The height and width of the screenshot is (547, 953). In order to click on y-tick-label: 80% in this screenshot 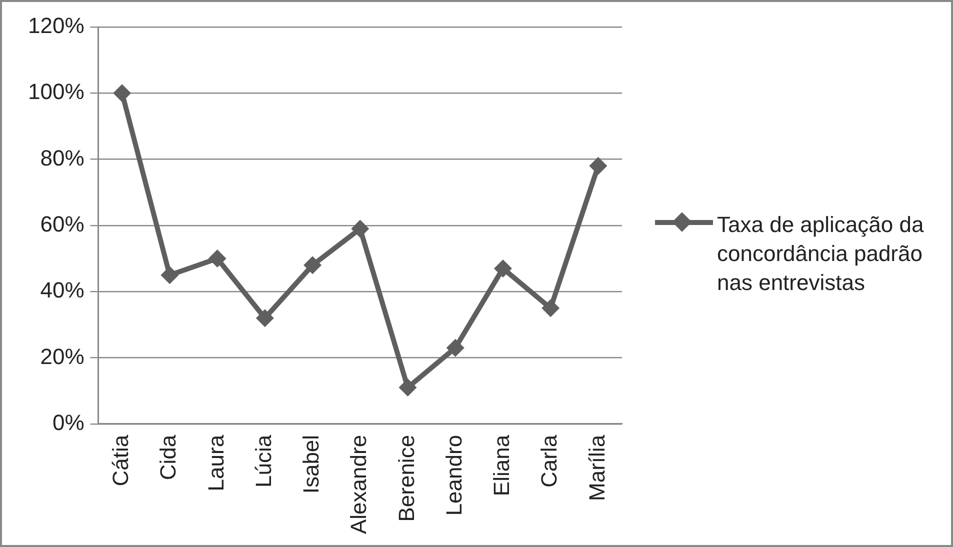, I will do `click(62, 157)`.